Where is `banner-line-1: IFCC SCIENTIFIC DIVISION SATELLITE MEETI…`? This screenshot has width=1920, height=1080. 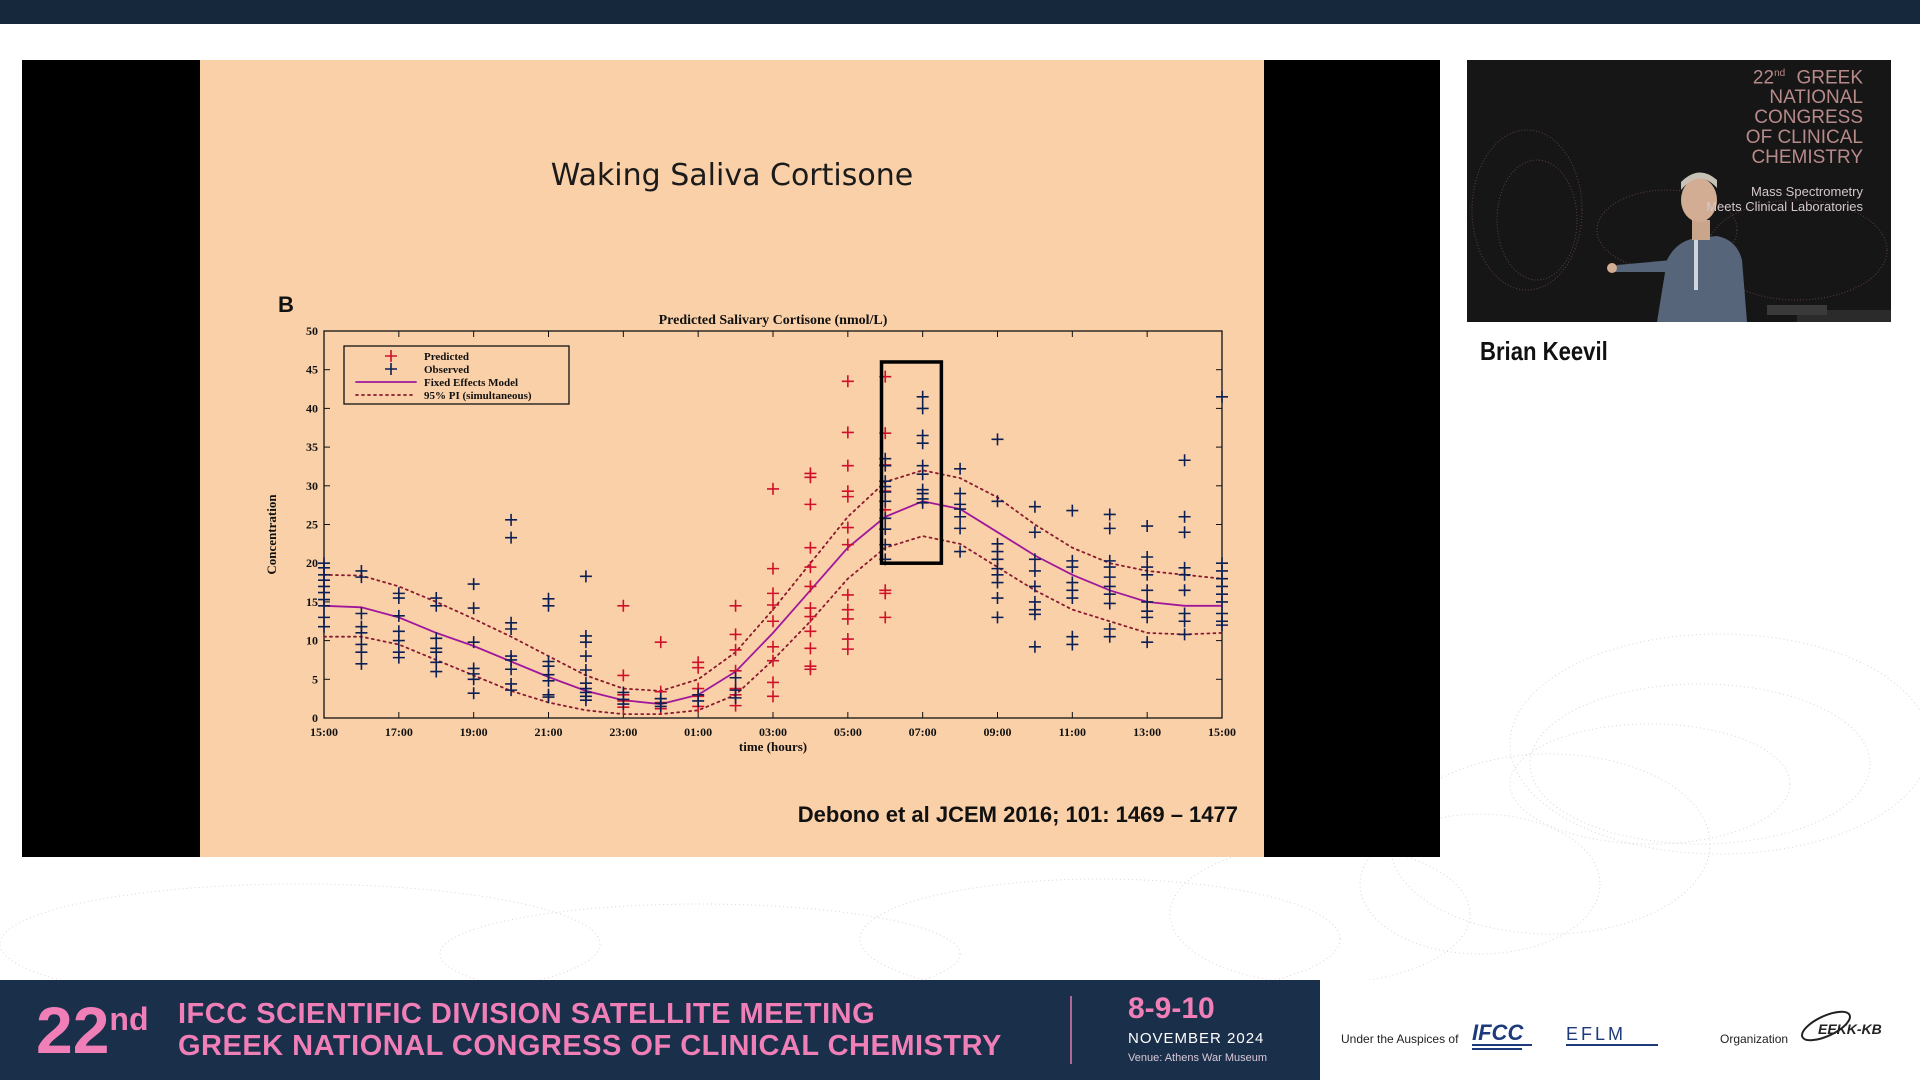
banner-line-1: IFCC SCIENTIFIC DIVISION SATELLITE MEETI… is located at coordinates (527, 1014).